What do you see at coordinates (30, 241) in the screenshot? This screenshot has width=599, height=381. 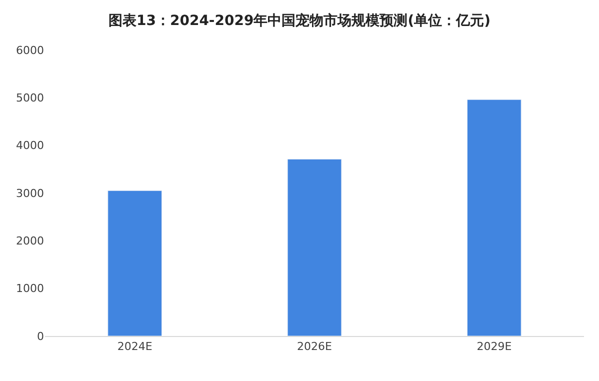 I see `y-tick-label: 2000` at bounding box center [30, 241].